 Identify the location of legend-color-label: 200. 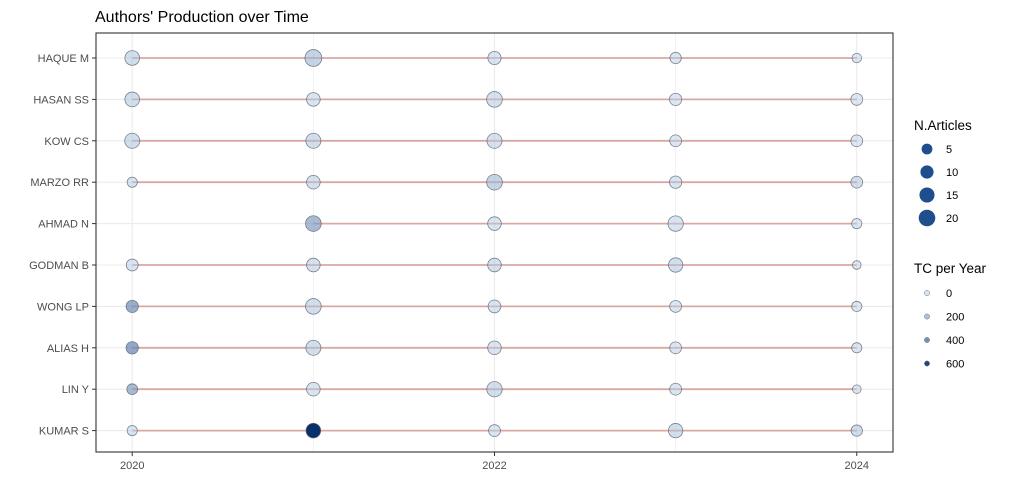
(955, 318).